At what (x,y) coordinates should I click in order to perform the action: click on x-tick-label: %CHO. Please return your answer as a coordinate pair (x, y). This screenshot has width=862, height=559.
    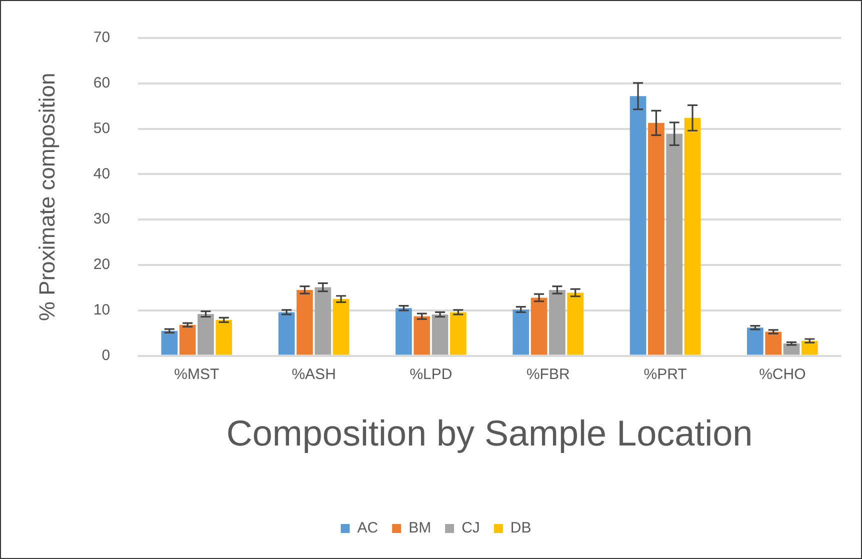
    Looking at the image, I should click on (782, 374).